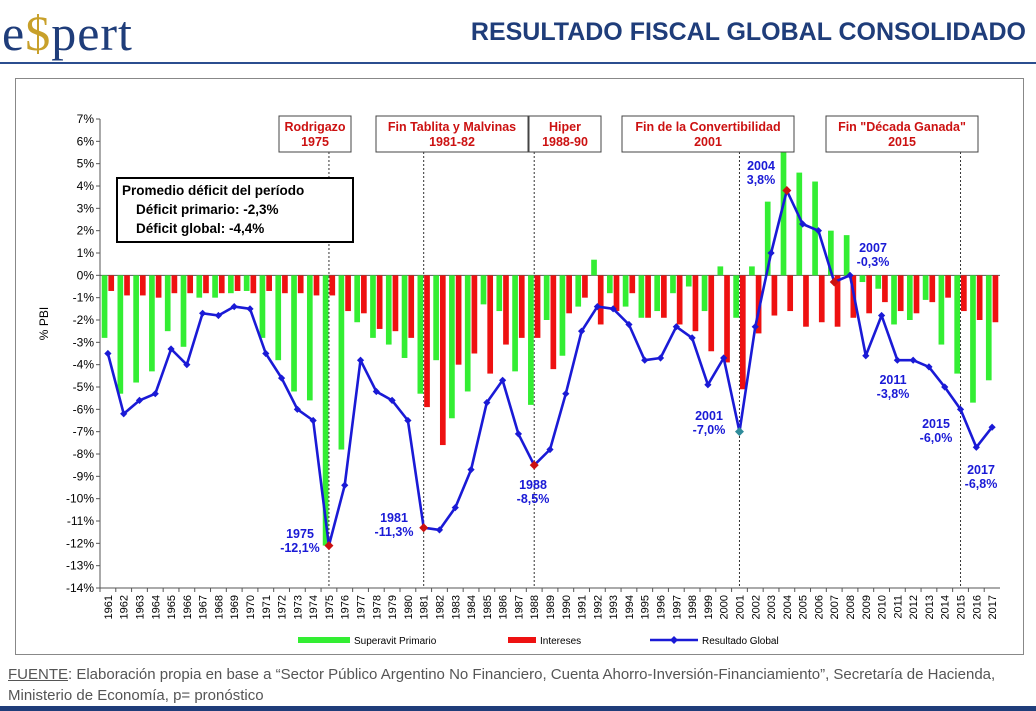 The image size is (1036, 711). Describe the element at coordinates (936, 424) in the screenshot. I see `point-label-year: 2015` at that location.